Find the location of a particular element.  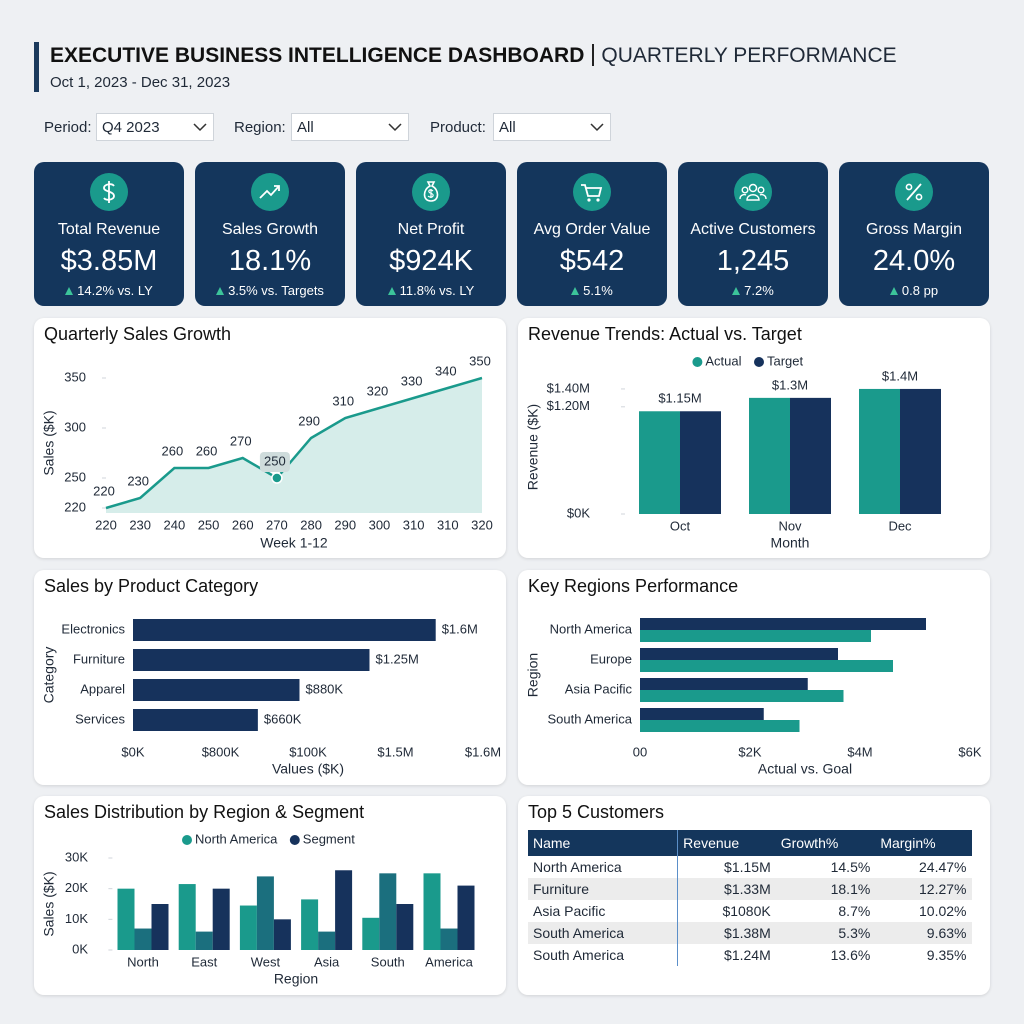

kpi-label: Sales Growth is located at coordinates (270, 229).